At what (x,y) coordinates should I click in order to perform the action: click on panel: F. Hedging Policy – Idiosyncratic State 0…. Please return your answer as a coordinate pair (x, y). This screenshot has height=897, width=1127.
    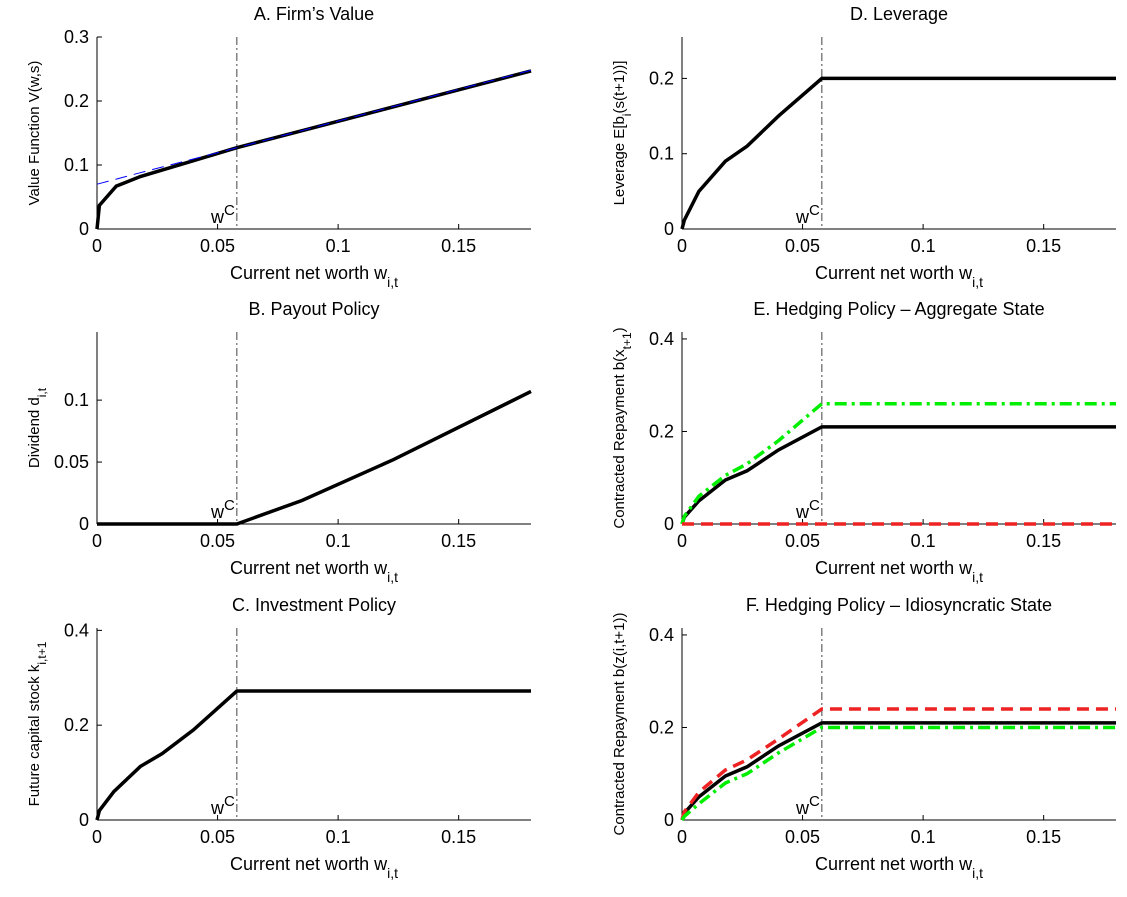
    Looking at the image, I should click on (863, 738).